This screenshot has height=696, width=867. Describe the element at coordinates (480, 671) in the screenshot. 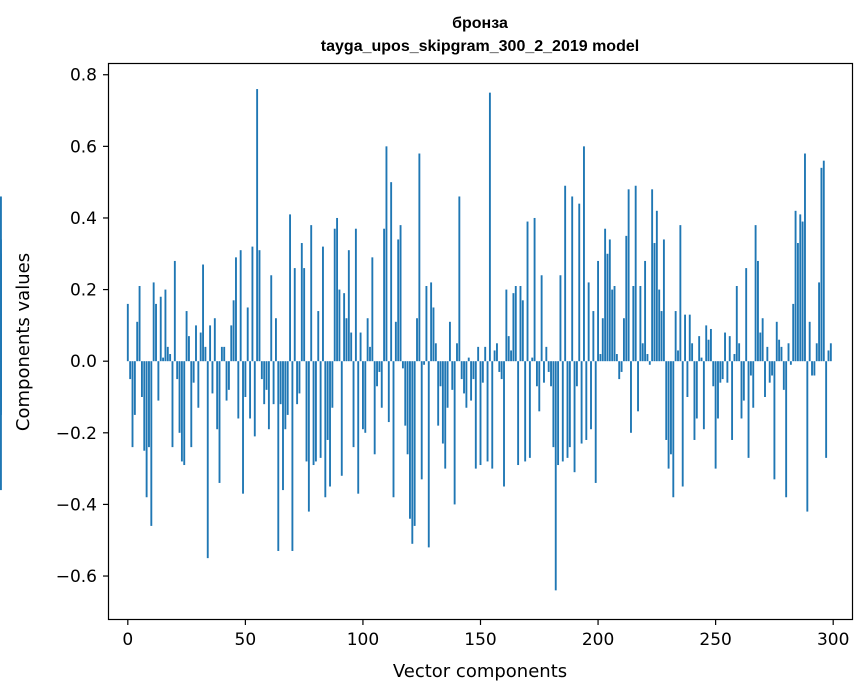

I see `x-axis-label: Vector components` at that location.